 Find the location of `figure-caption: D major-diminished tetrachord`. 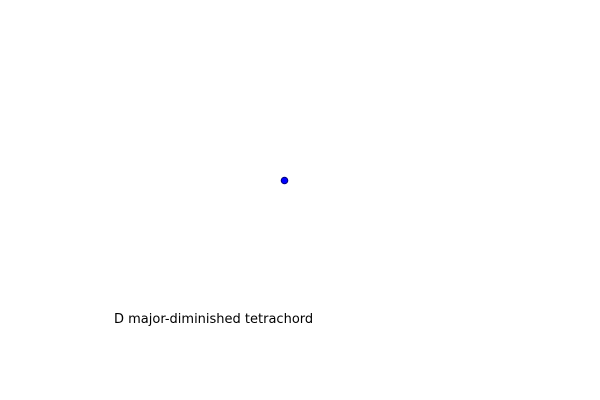

figure-caption: D major-diminished tetrachord is located at coordinates (214, 319).